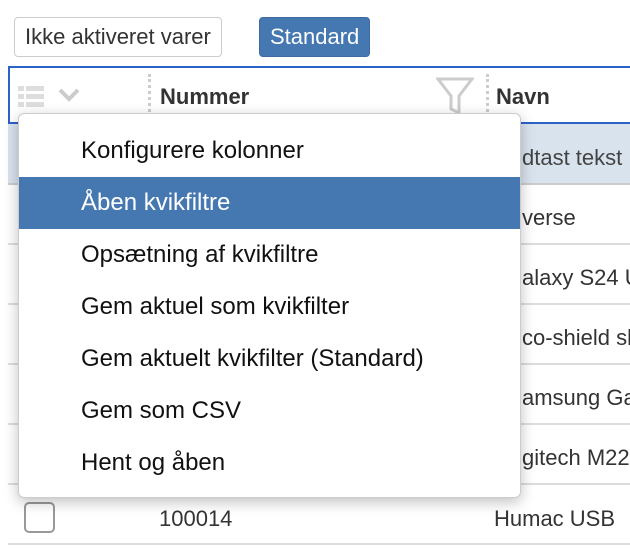 This screenshot has width=630, height=548. What do you see at coordinates (576, 397) in the screenshot?
I see `name-cell: amsung Ga` at bounding box center [576, 397].